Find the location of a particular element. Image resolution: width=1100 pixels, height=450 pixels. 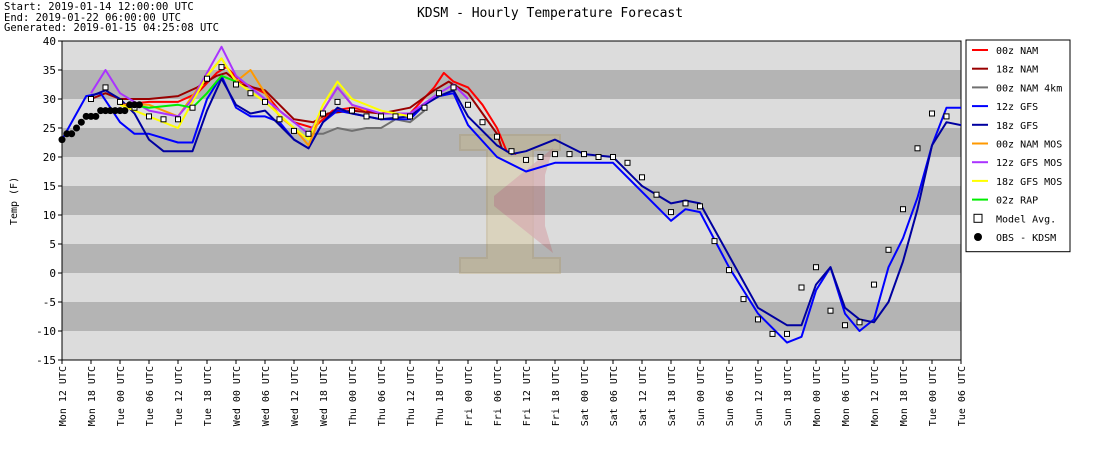

x-tick-label: Thu 12 UTC is located at coordinates (411, 396).